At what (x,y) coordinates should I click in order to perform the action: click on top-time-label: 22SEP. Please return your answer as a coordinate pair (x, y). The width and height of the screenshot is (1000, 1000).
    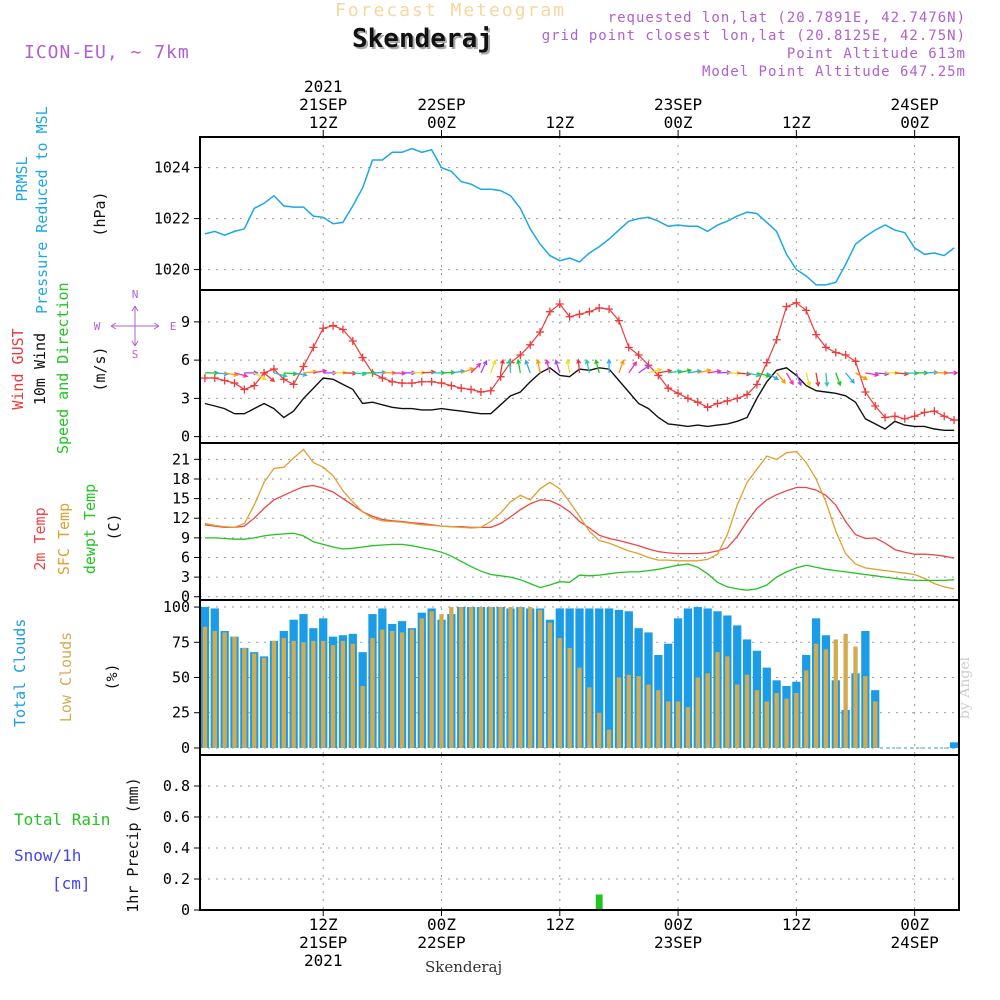
    Looking at the image, I should click on (441, 104).